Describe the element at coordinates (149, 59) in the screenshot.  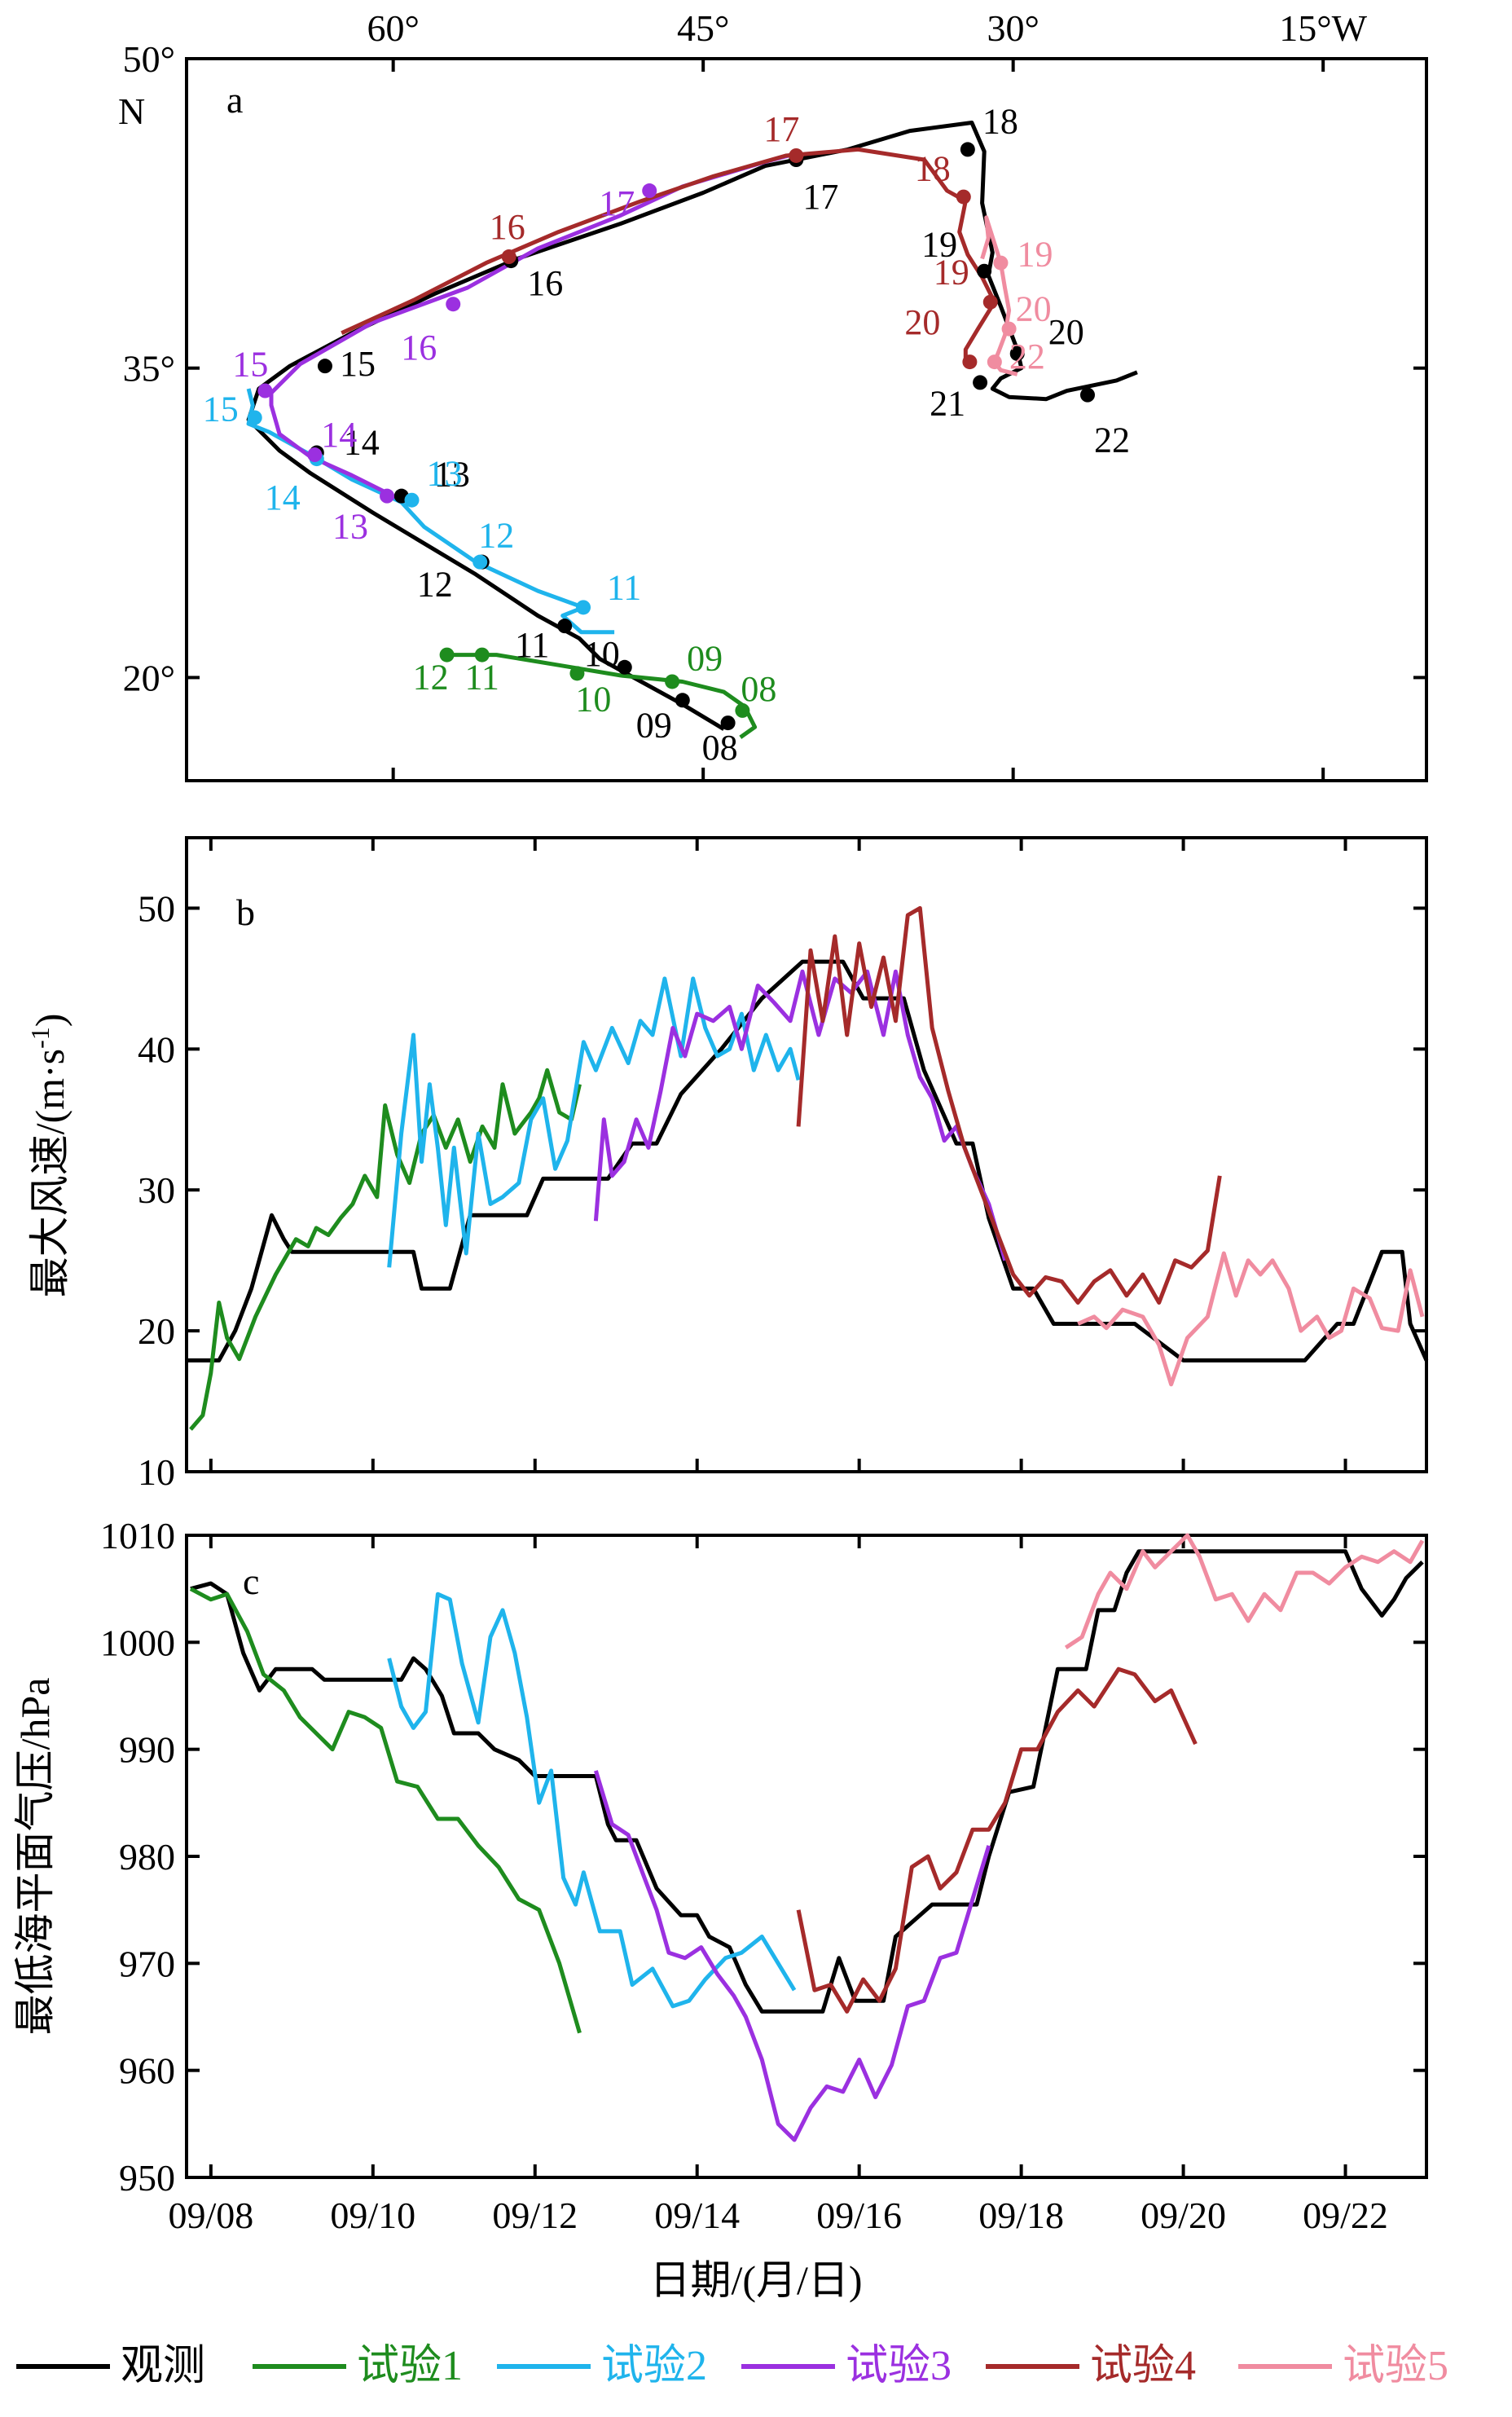
I see `a-ytick-label: 50°` at that location.